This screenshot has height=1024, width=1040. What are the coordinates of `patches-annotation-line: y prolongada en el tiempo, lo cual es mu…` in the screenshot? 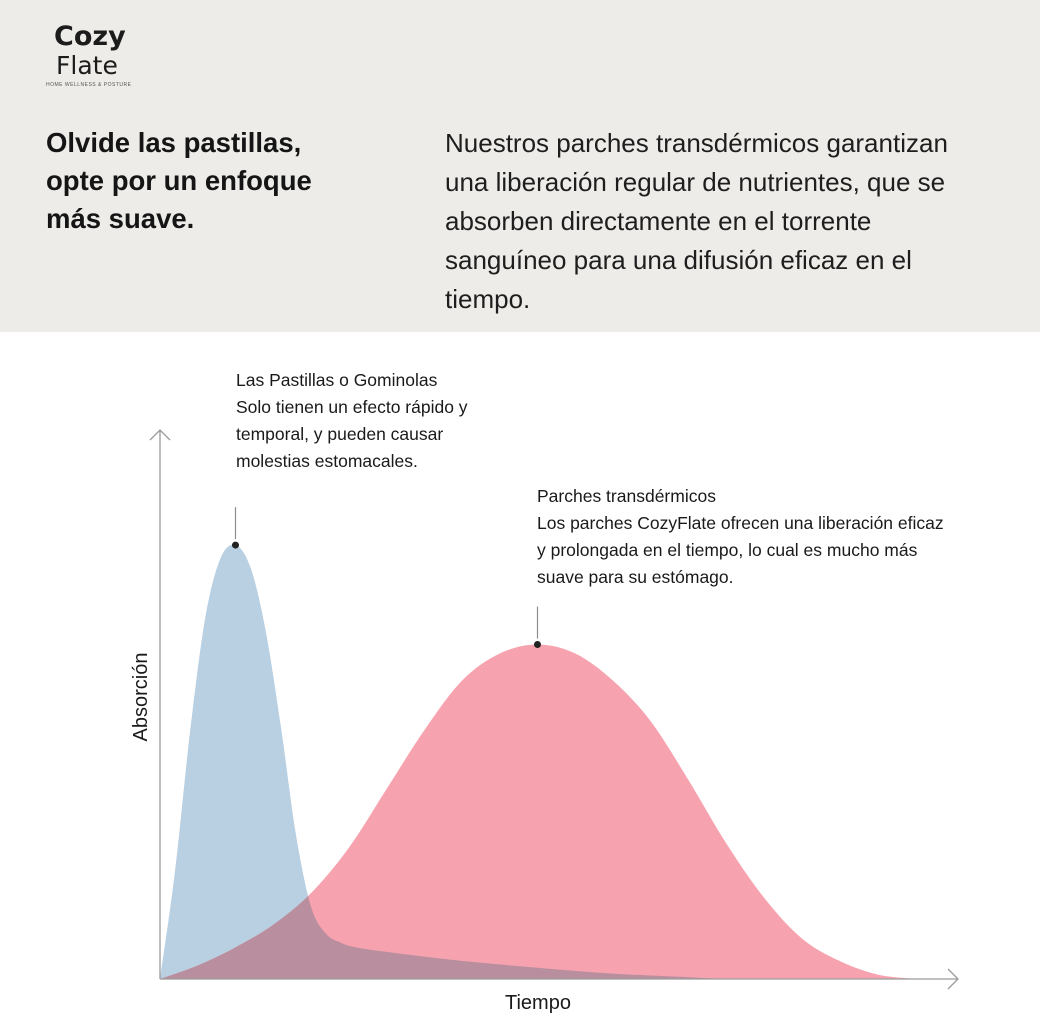 It's located at (727, 550).